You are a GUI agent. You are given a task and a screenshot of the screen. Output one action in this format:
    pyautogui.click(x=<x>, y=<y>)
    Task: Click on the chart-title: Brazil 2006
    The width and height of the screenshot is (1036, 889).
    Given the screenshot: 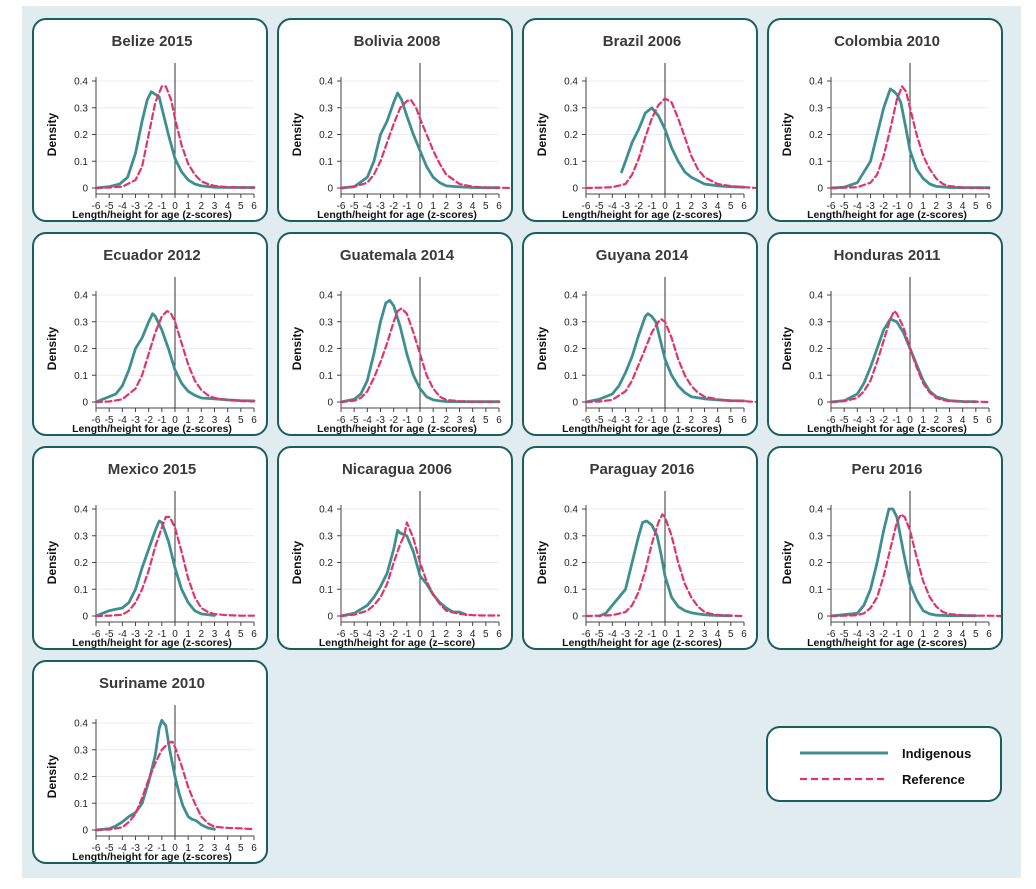 What is the action you would take?
    pyautogui.click(x=642, y=41)
    